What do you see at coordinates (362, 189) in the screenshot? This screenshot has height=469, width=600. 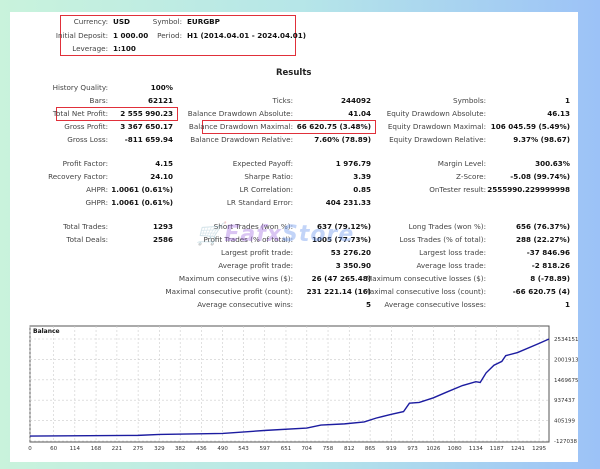 I see `stat-value: 0.85` at bounding box center [362, 189].